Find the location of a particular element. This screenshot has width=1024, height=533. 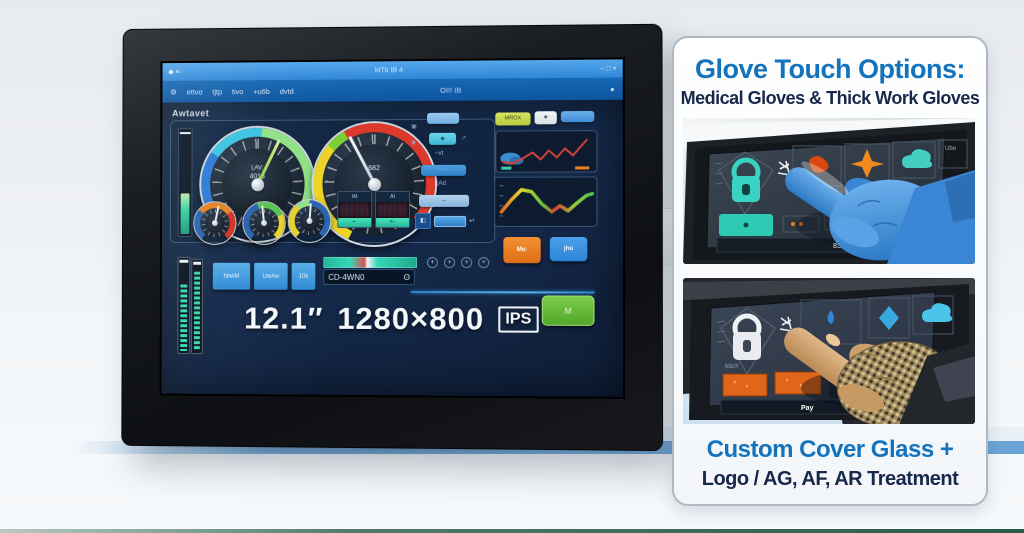

gear-icon: ⚙ is located at coordinates (173, 92).